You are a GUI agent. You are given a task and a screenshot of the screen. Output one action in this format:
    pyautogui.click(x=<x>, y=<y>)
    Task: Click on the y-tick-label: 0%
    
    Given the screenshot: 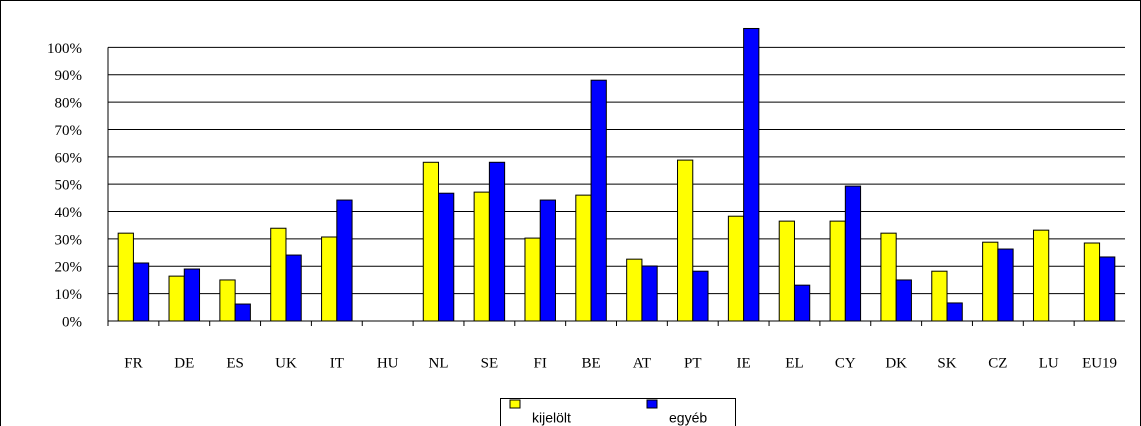 What is the action you would take?
    pyautogui.click(x=72, y=322)
    